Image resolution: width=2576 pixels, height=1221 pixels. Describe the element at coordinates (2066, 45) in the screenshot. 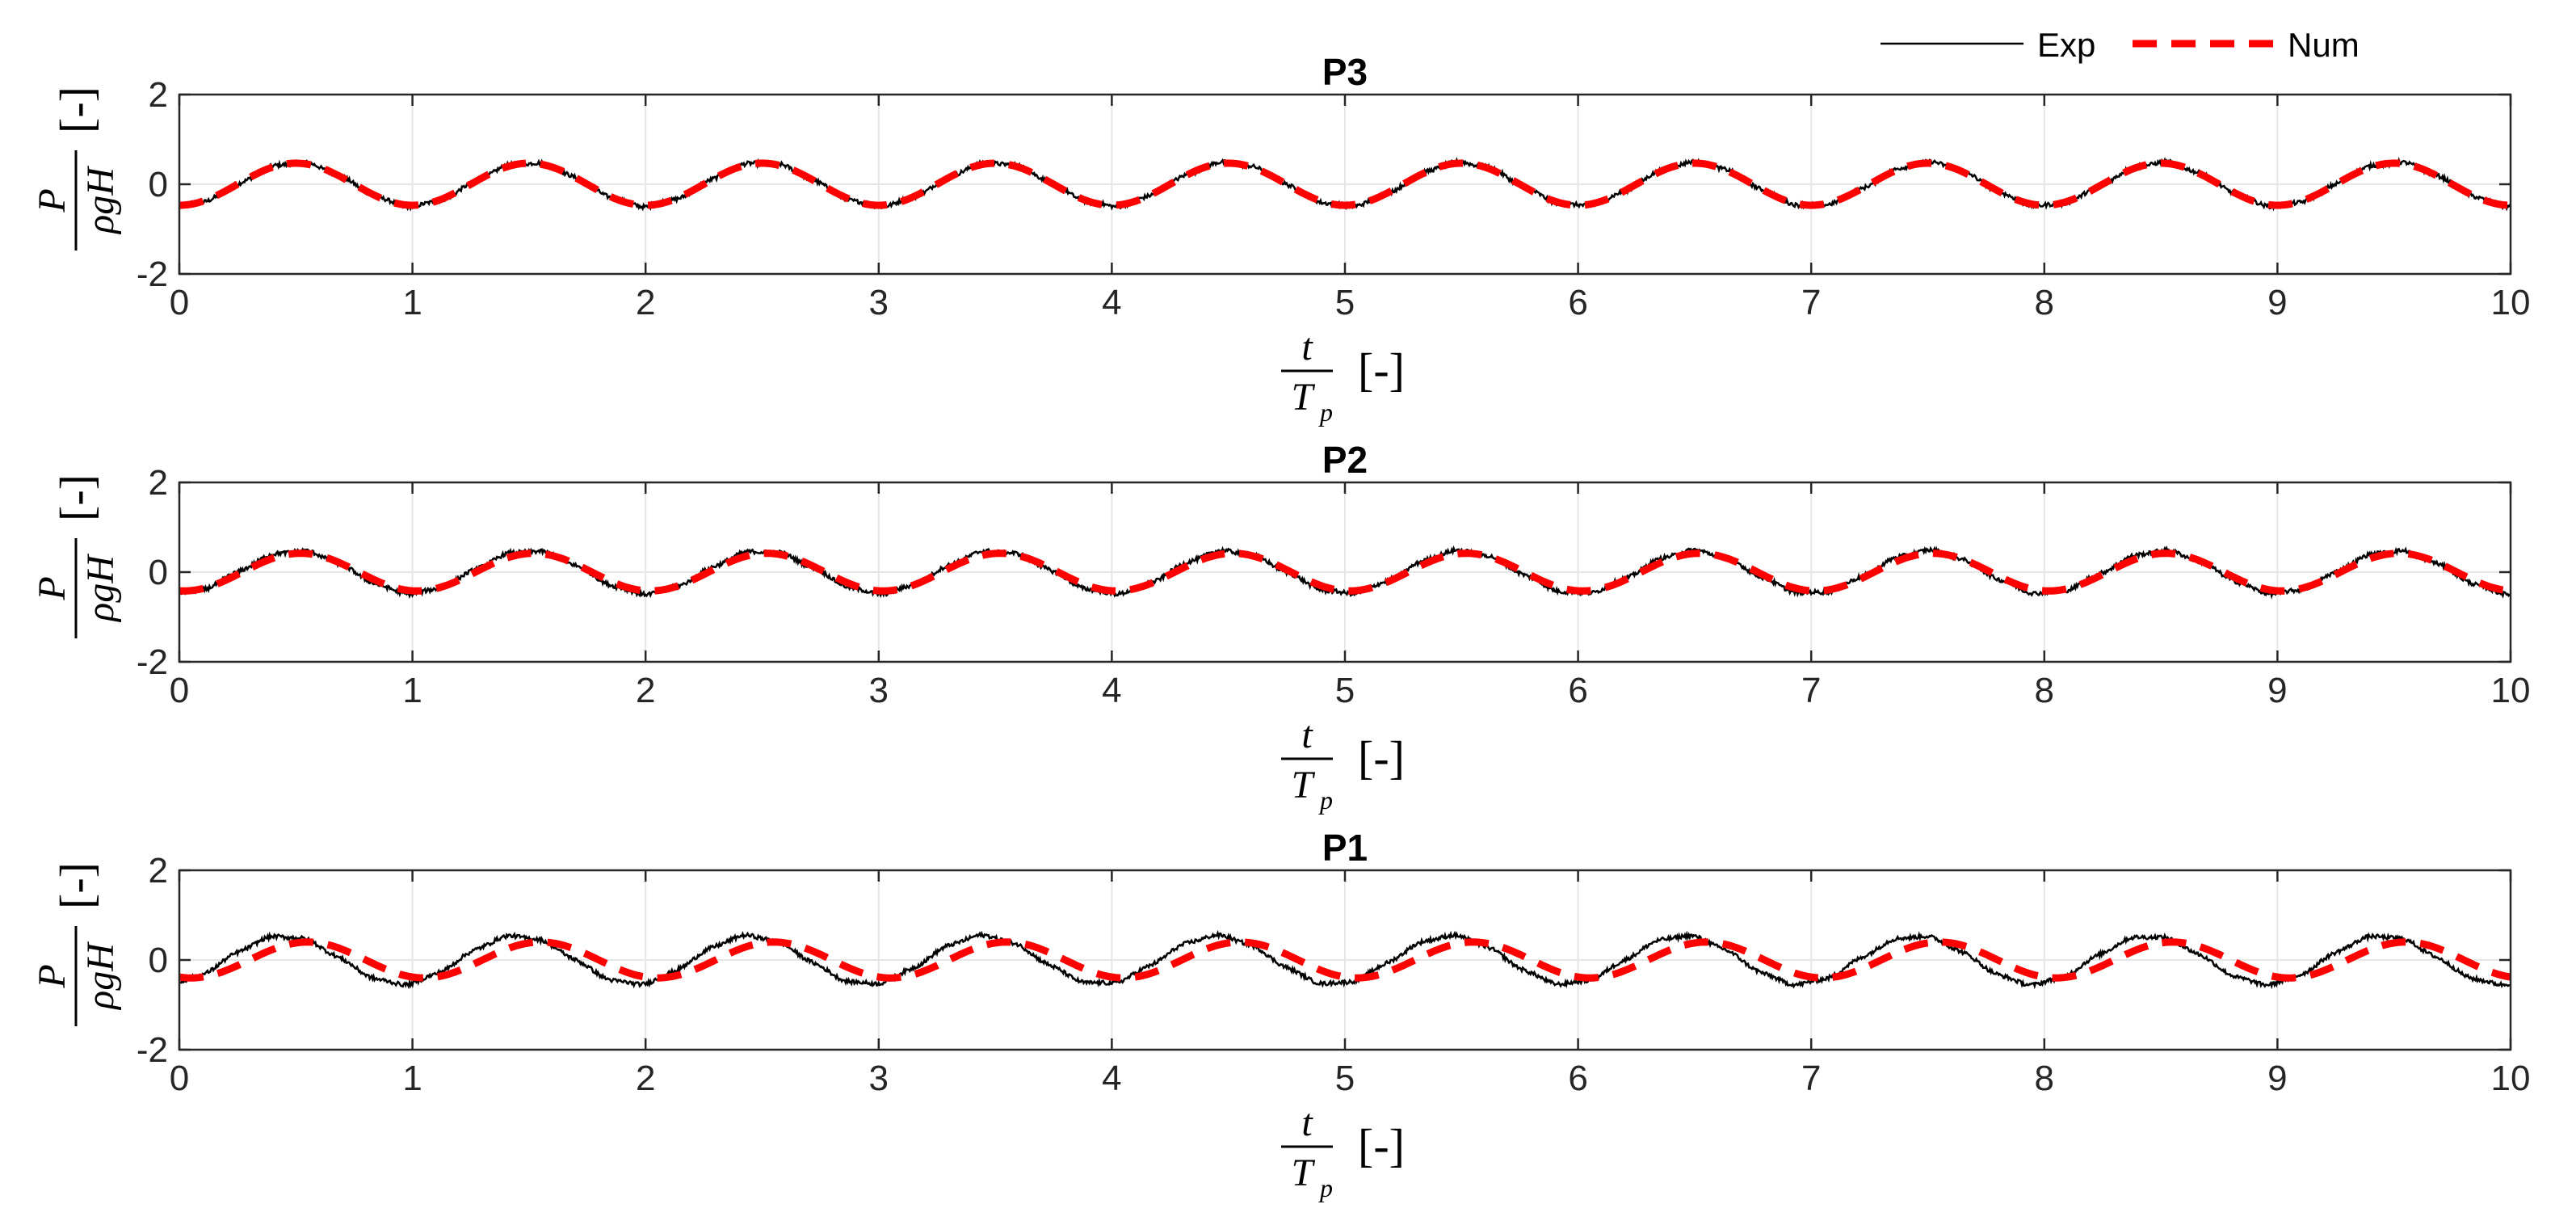

I see `legend-label-exp: Exp` at that location.